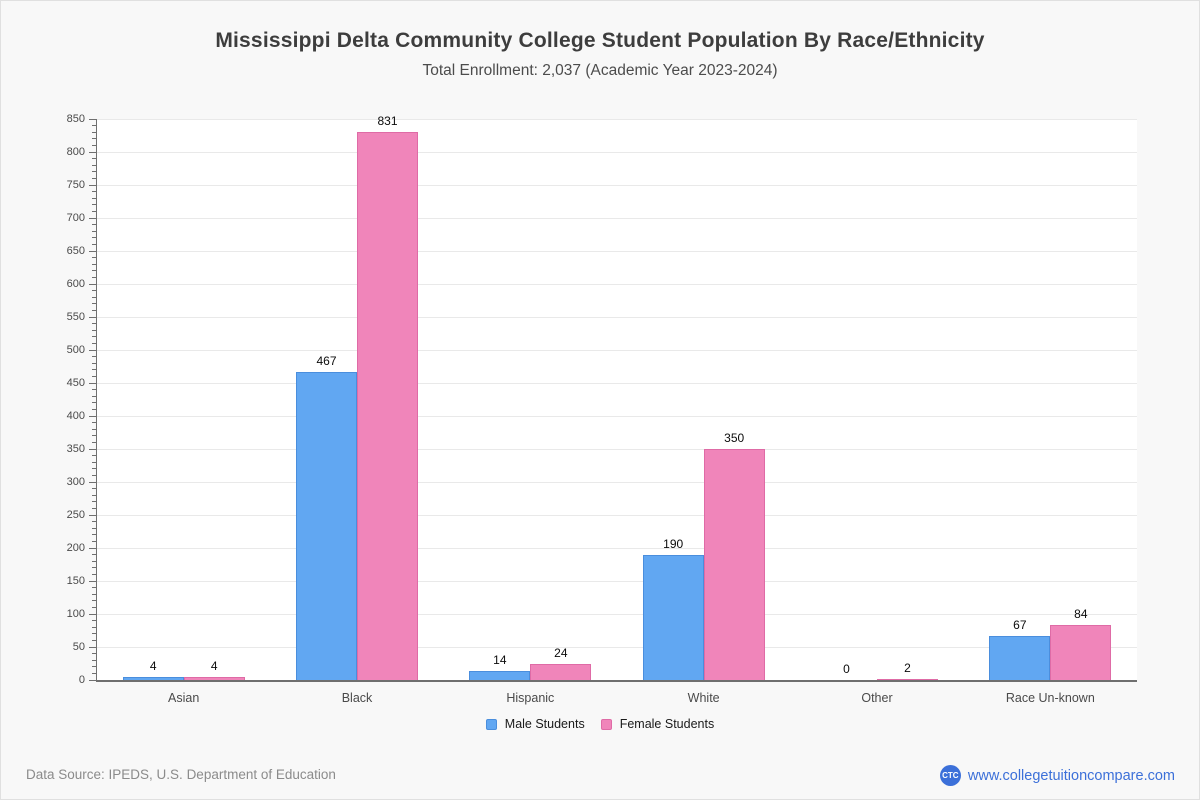  What do you see at coordinates (667, 724) in the screenshot?
I see `legend-label-female-students: Female Students` at bounding box center [667, 724].